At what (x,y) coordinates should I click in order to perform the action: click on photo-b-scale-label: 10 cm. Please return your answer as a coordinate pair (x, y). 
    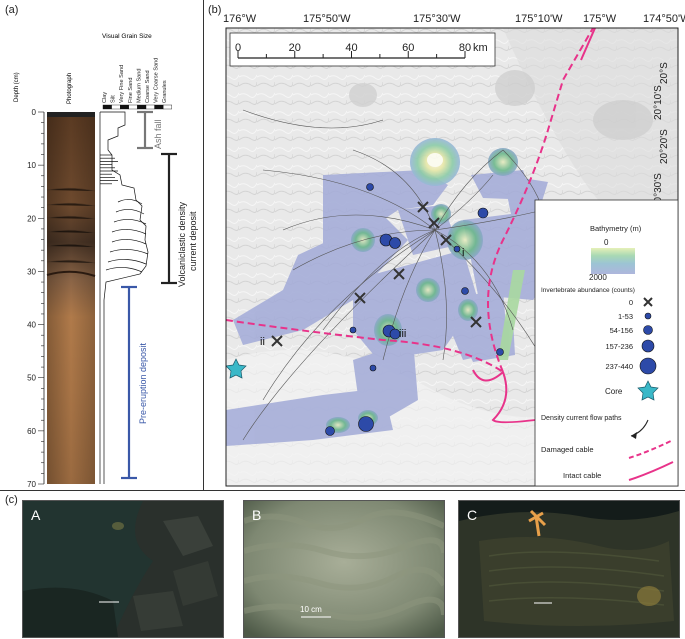
    Looking at the image, I should click on (311, 609).